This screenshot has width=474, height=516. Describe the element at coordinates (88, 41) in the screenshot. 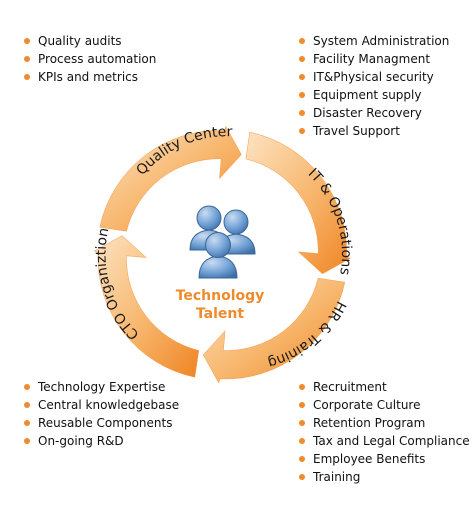

I see `list-item: Quality audits` at that location.